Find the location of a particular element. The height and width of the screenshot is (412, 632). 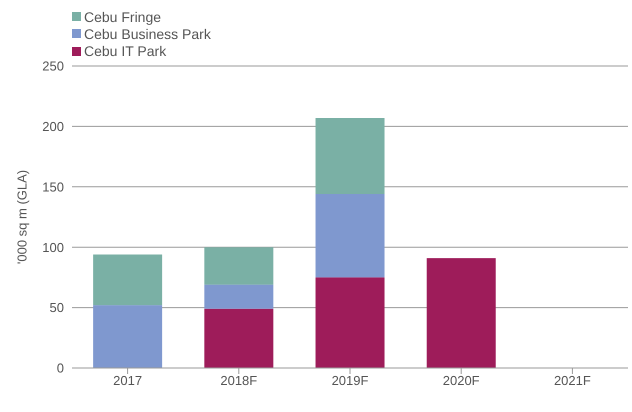

x-tick-label: 2021F is located at coordinates (572, 380).